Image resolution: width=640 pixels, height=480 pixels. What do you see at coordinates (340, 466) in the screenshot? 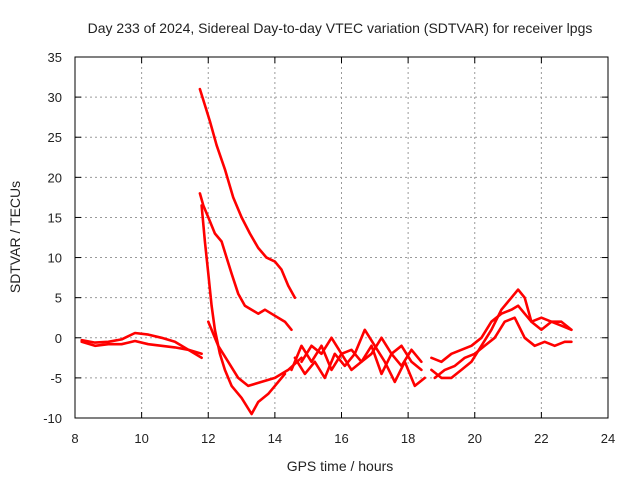
I see `x-axis-label: GPS time / hours` at bounding box center [340, 466].